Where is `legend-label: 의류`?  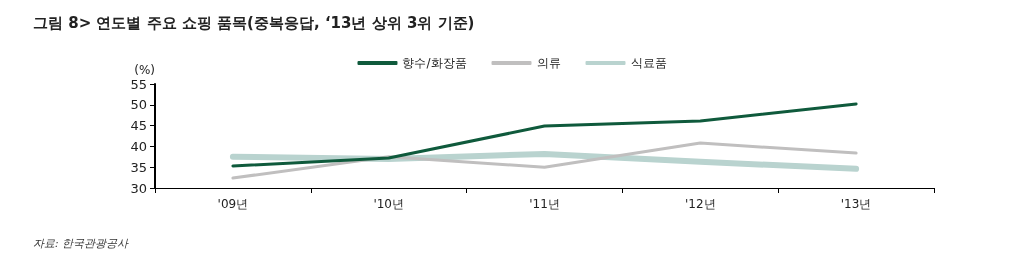 legend-label: 의류 is located at coordinates (548, 63).